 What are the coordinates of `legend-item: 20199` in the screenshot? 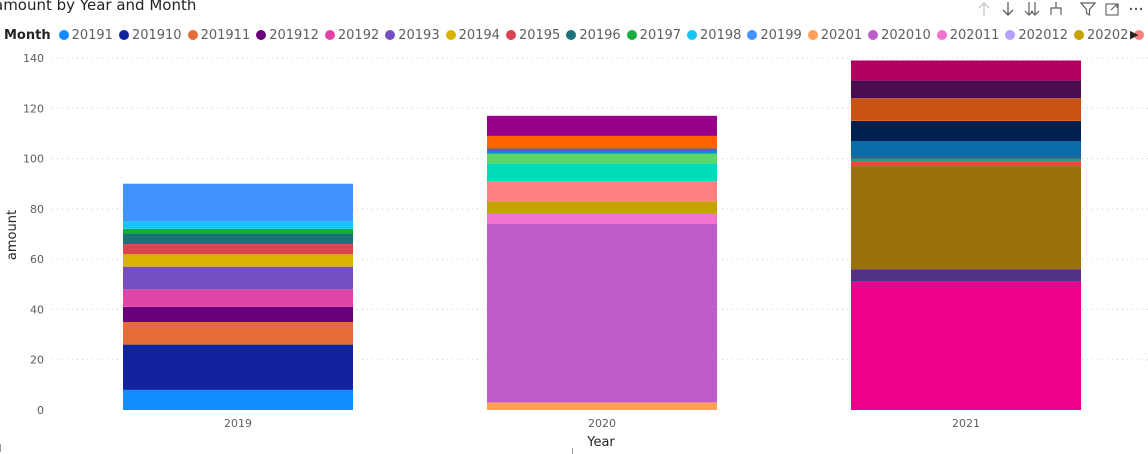 It's located at (774, 35).